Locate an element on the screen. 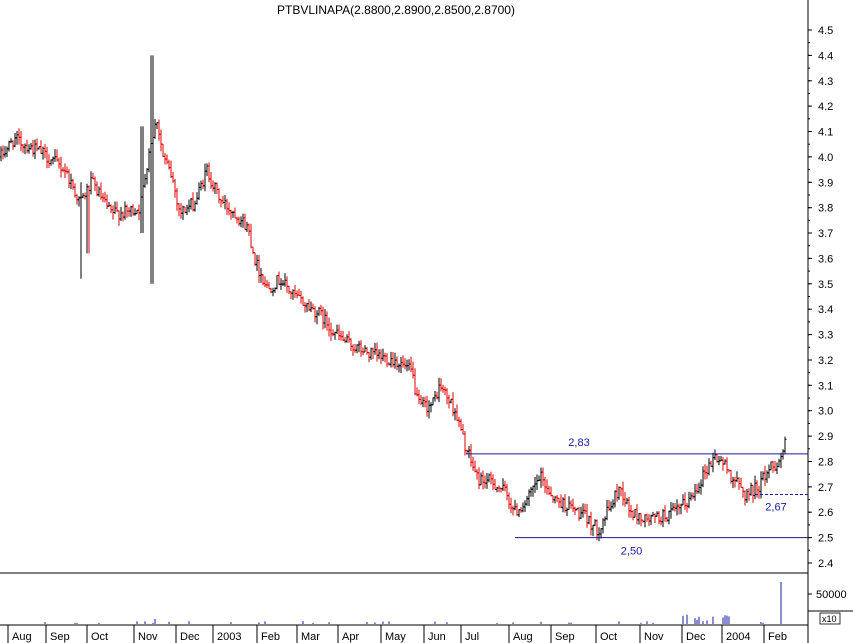 The width and height of the screenshot is (853, 643). x-tick-label: Mar is located at coordinates (310, 637).